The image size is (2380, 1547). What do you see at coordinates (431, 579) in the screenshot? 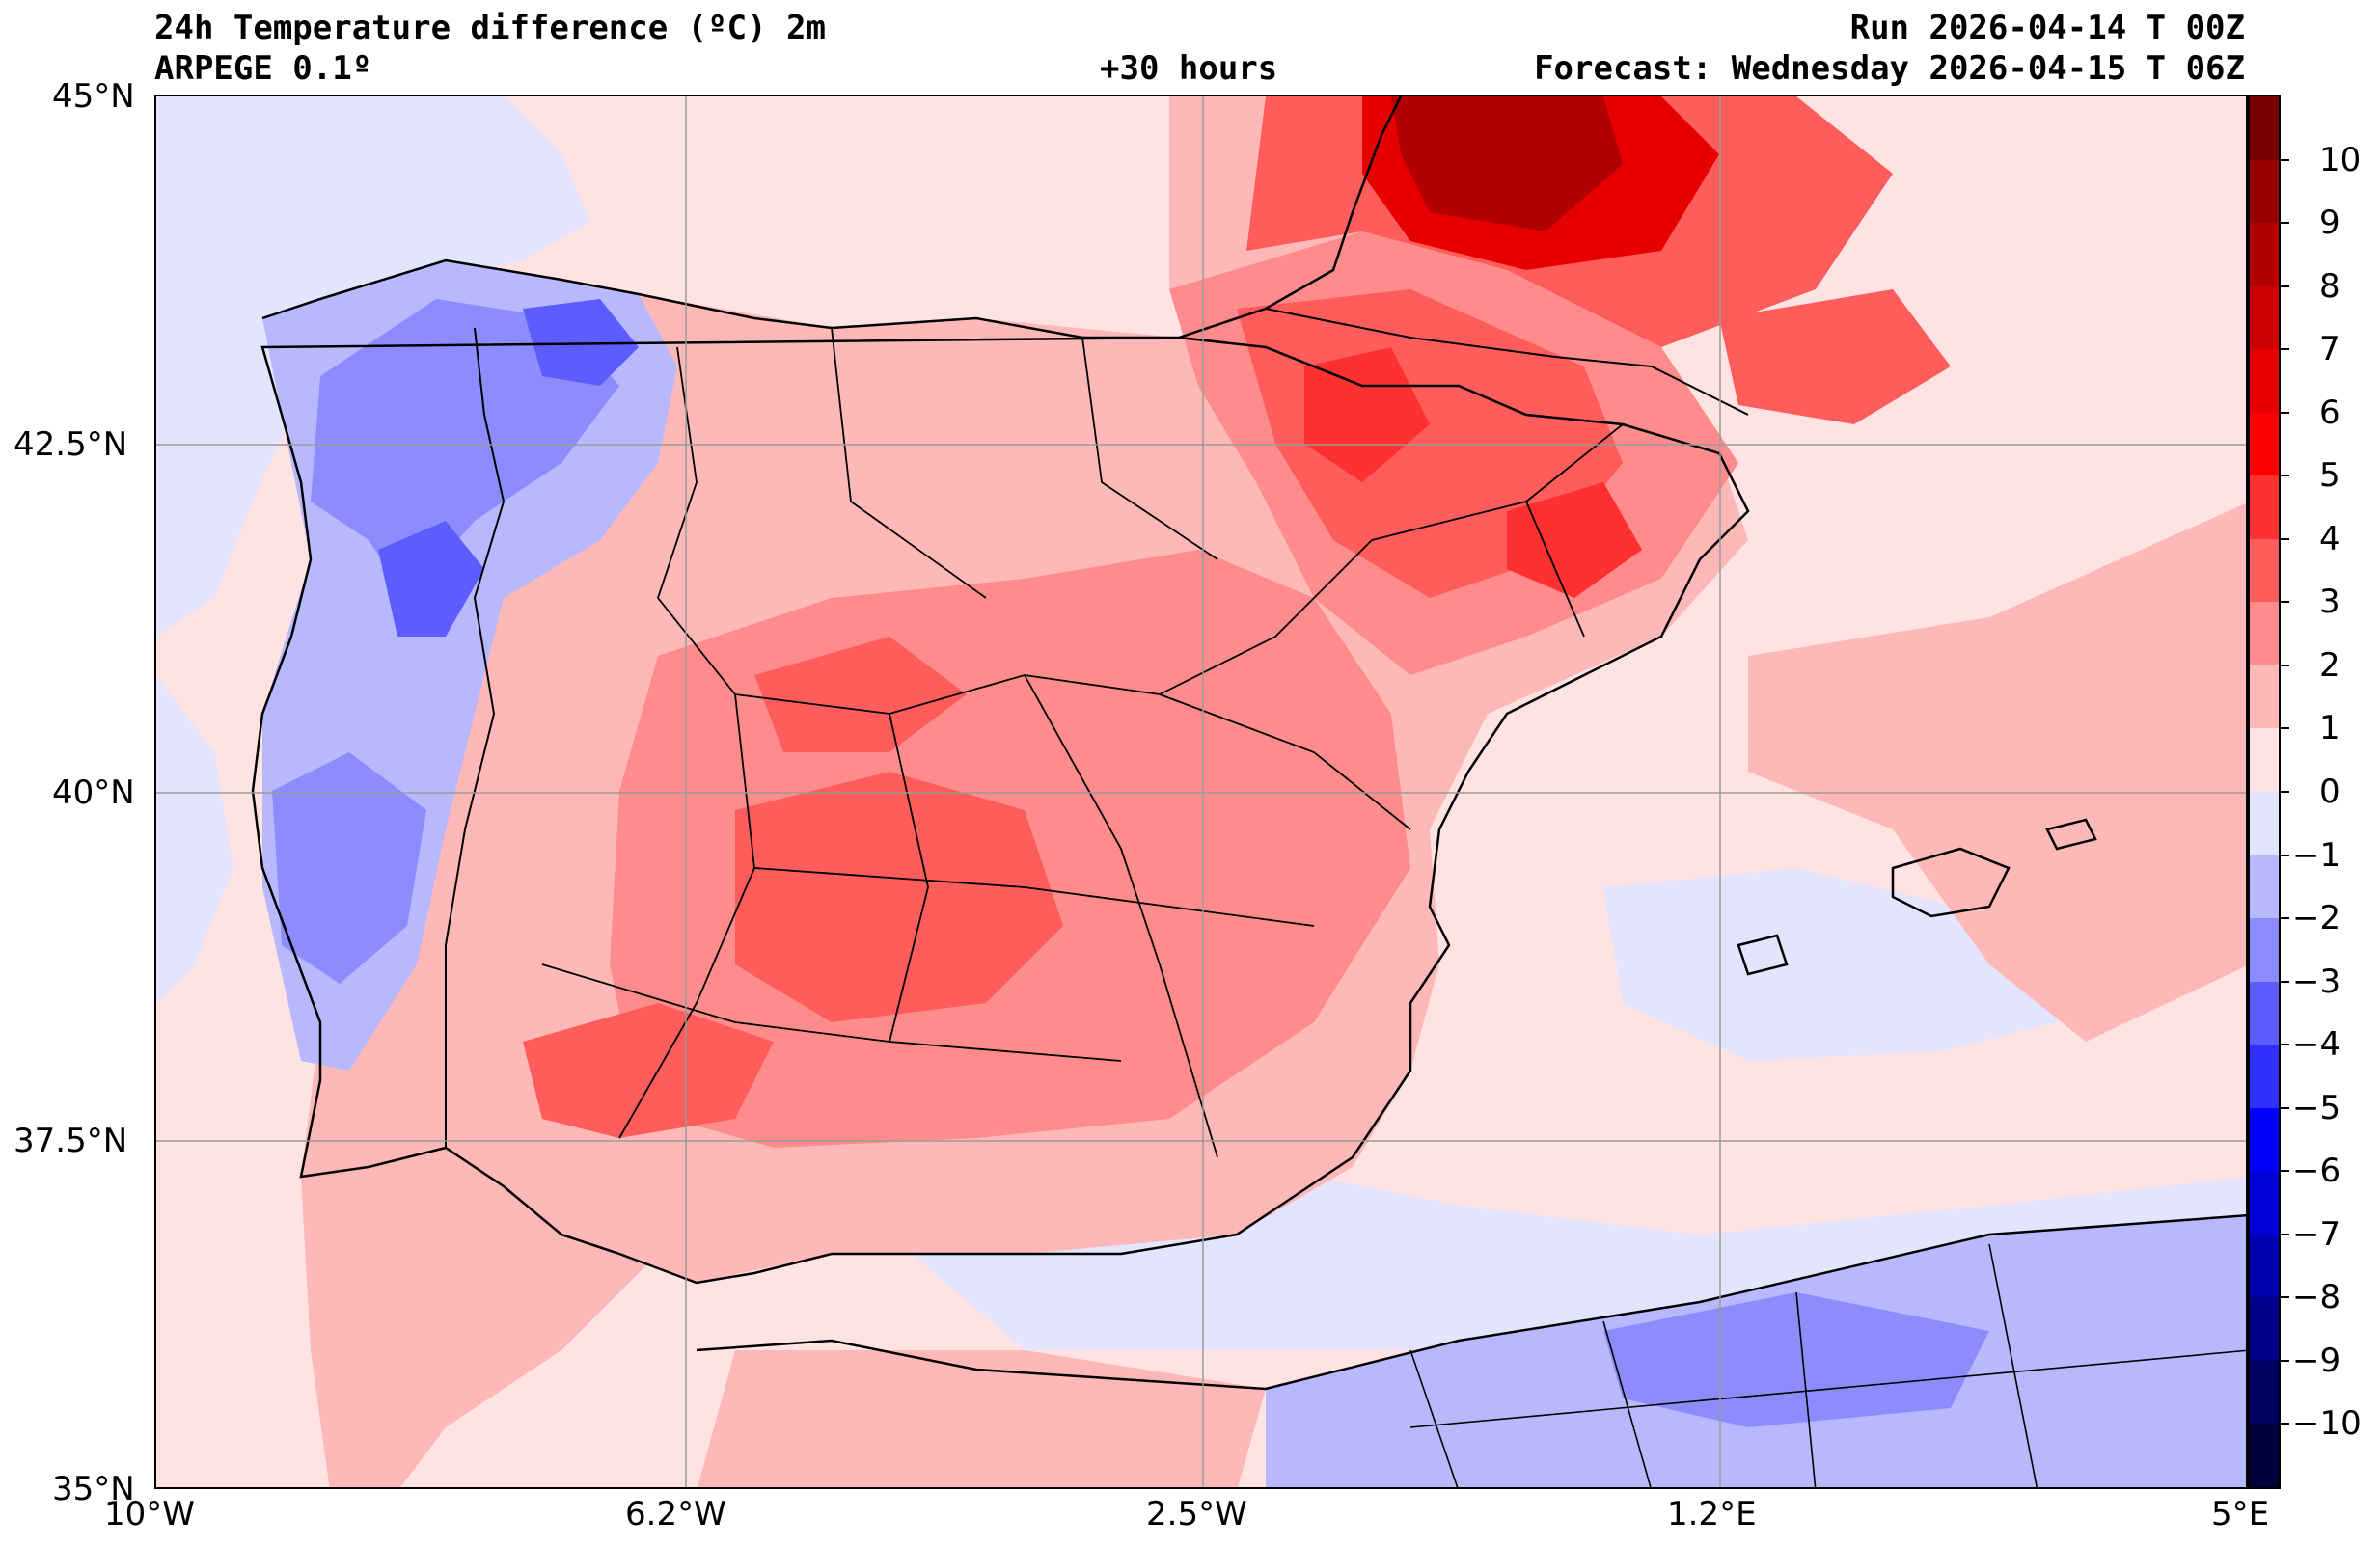
I see `galicia-cool-core` at bounding box center [431, 579].